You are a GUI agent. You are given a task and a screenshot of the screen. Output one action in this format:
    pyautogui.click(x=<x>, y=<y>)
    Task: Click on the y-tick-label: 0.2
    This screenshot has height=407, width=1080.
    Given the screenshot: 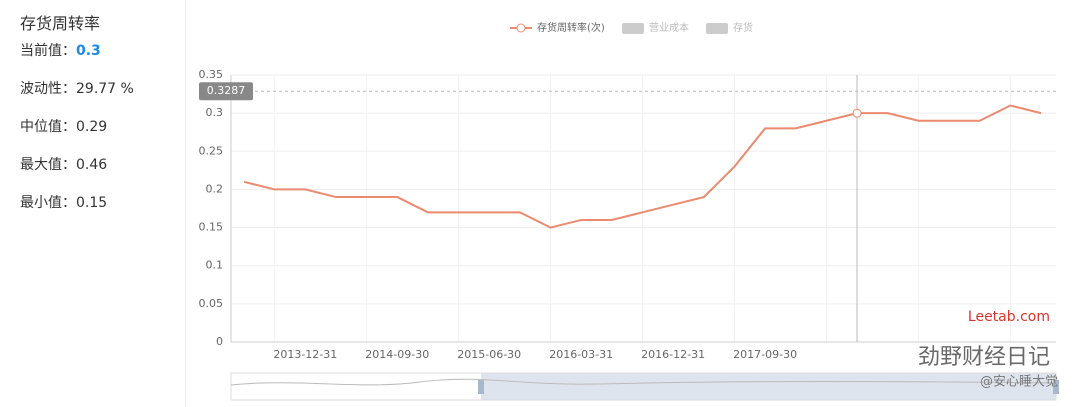 What is the action you would take?
    pyautogui.click(x=215, y=188)
    